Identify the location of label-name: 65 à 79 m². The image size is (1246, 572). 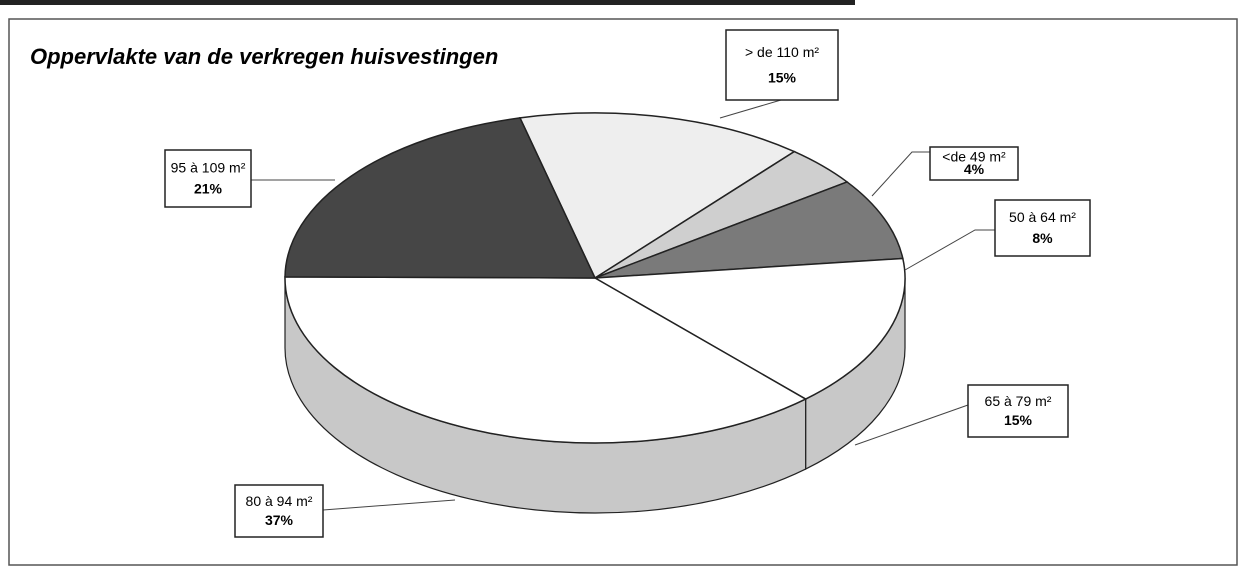
(1018, 401).